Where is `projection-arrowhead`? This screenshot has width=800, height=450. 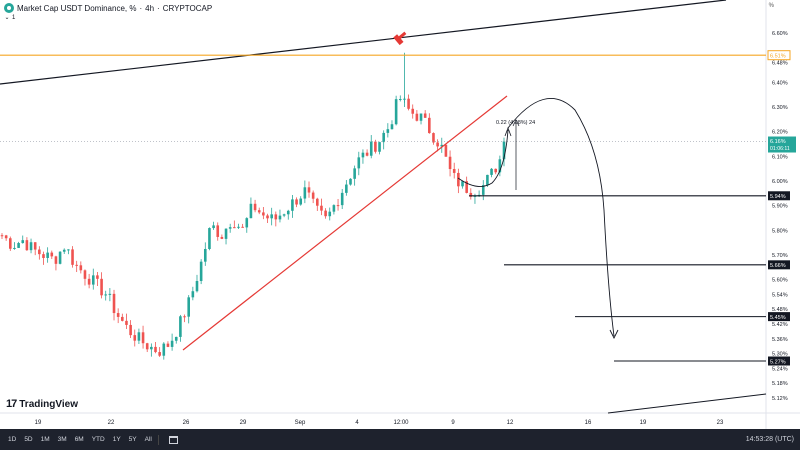
projection-arrowhead is located at coordinates (614, 334).